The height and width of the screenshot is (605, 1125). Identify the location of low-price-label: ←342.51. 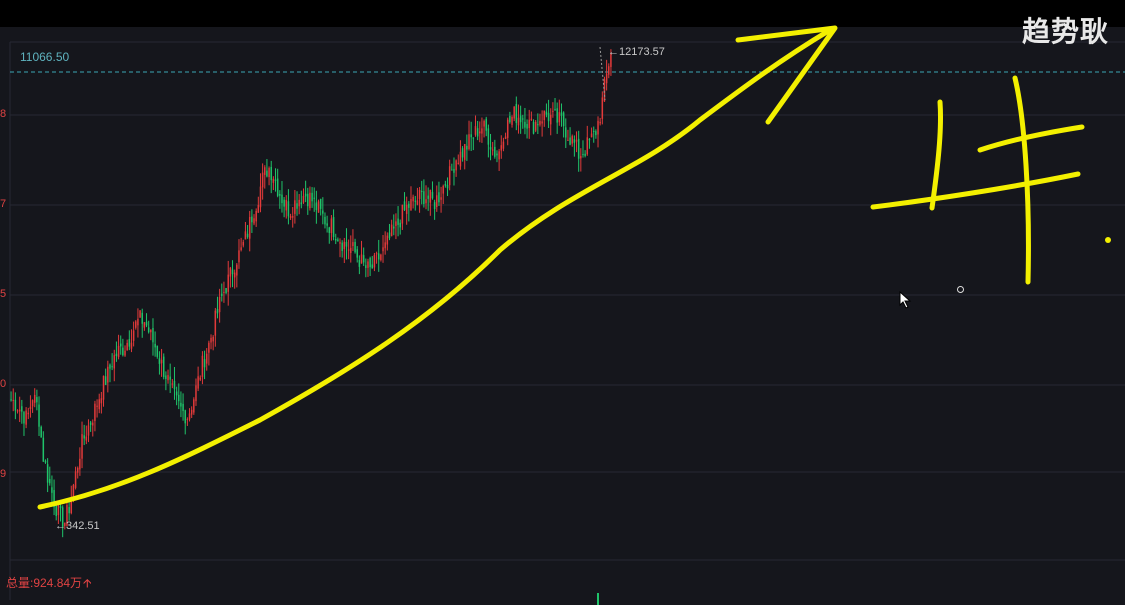
(77, 526).